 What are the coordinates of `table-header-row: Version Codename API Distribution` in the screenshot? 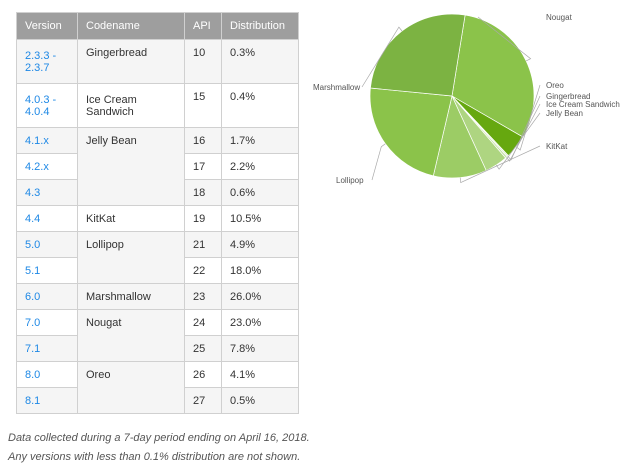 It's located at (157, 26).